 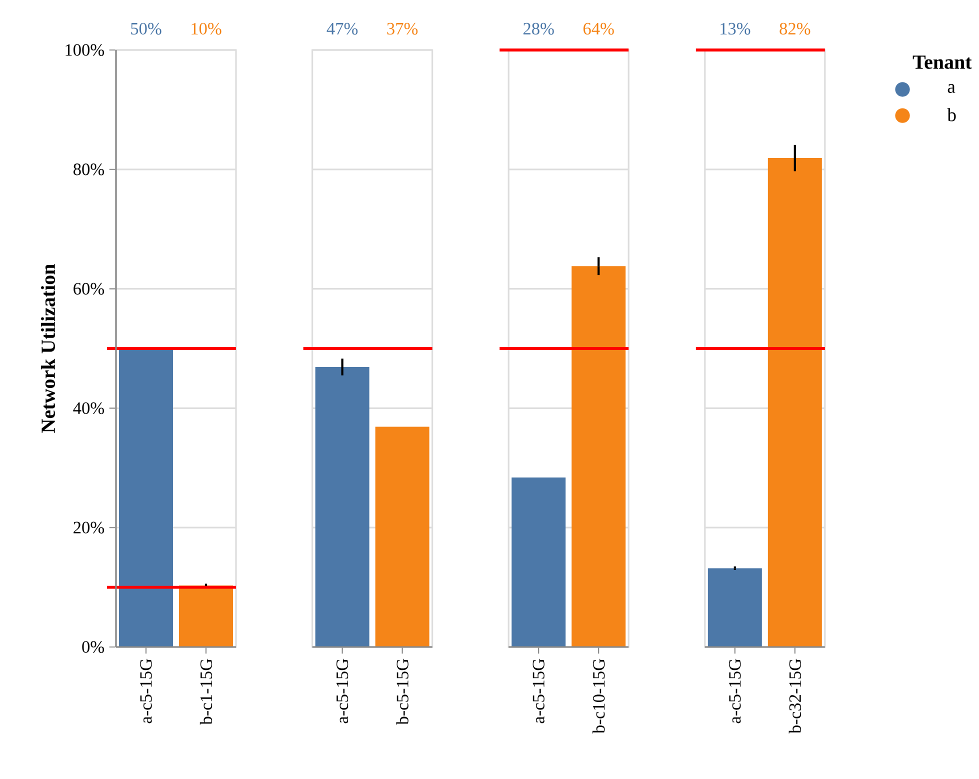 What do you see at coordinates (206, 691) in the screenshot?
I see `x-tick-label: b-c1-15G` at bounding box center [206, 691].